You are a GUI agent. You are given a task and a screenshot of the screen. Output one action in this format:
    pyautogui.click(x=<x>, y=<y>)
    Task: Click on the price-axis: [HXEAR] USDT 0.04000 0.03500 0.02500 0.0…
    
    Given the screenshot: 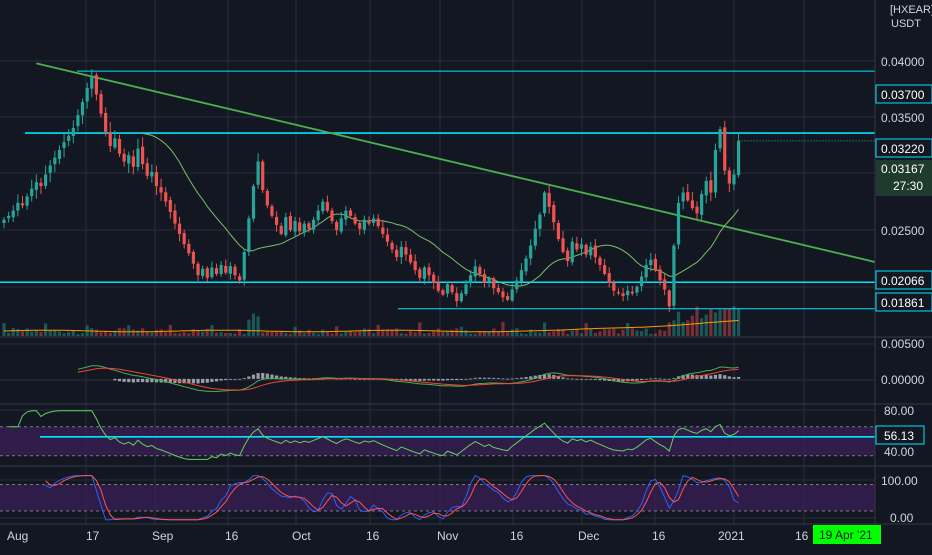 What is the action you would take?
    pyautogui.click(x=903, y=264)
    